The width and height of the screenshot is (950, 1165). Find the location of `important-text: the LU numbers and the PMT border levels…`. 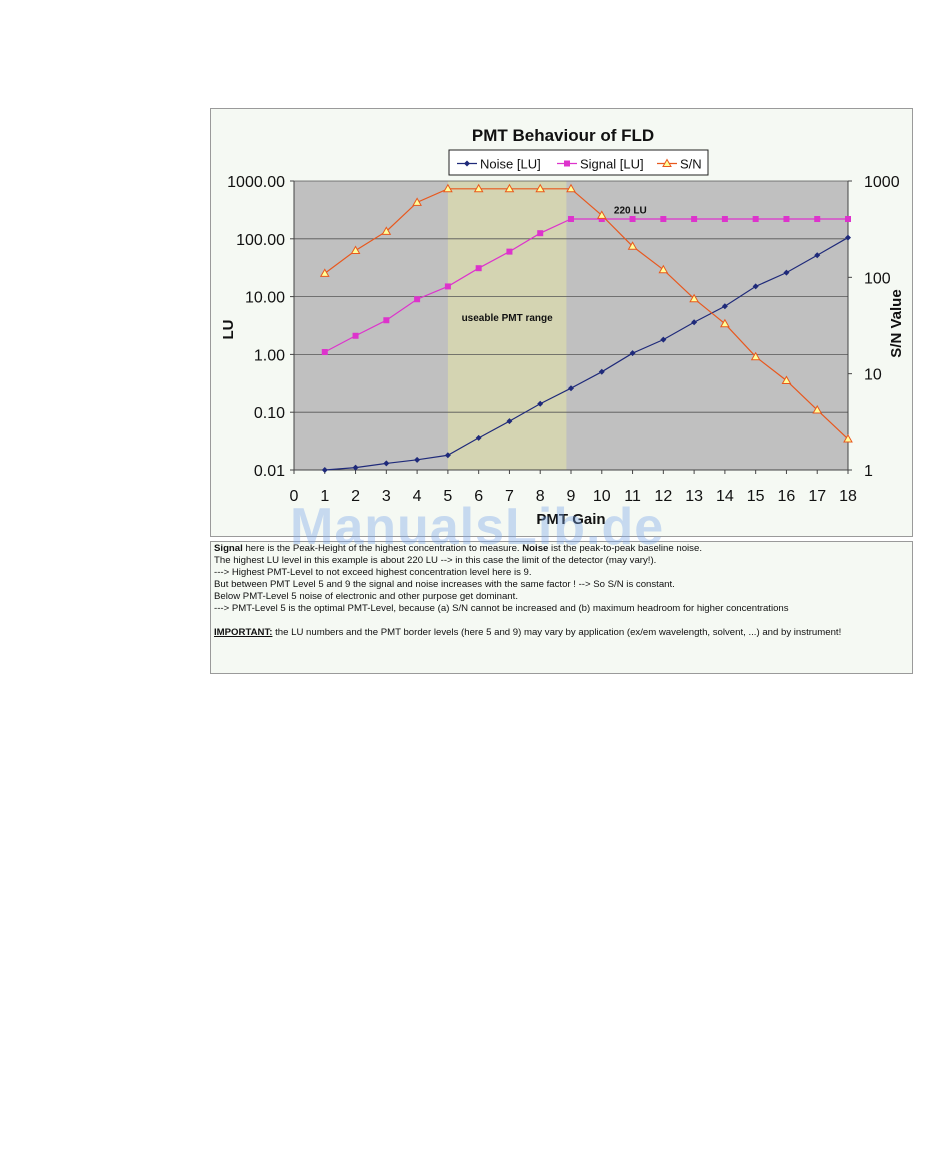

important-text: the LU numbers and the PMT border levels… is located at coordinates (557, 632).